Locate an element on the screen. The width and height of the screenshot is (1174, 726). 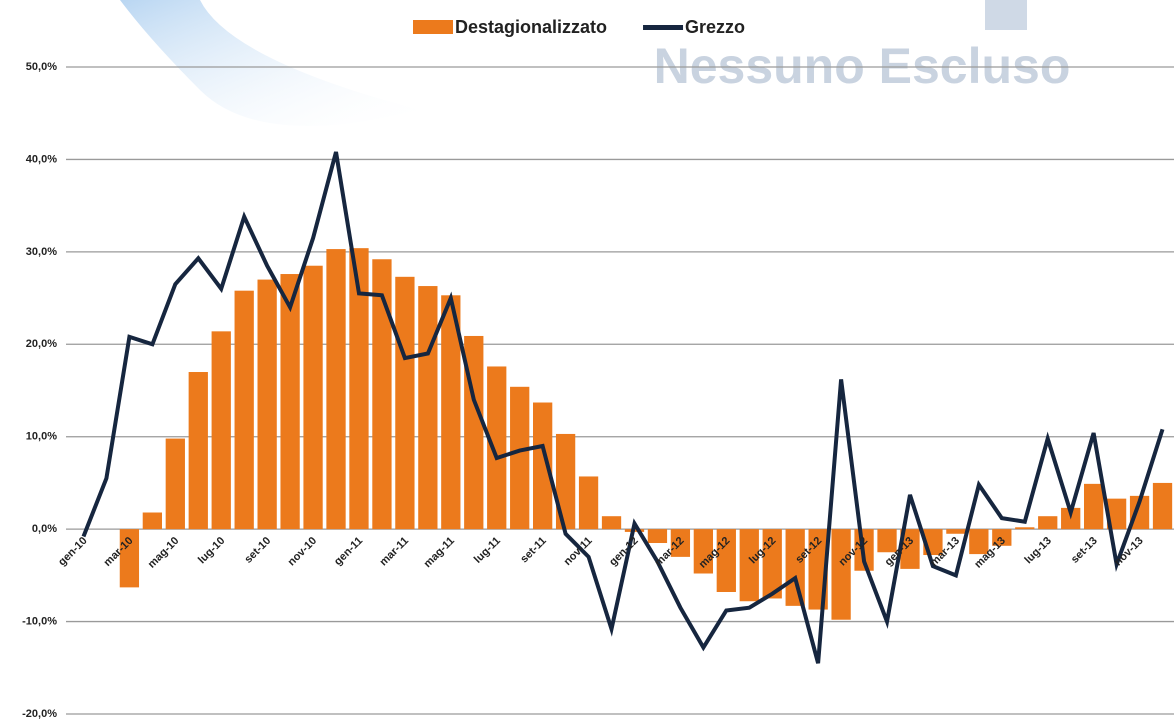
x-tick-label: lug-10 is located at coordinates (211, 550).